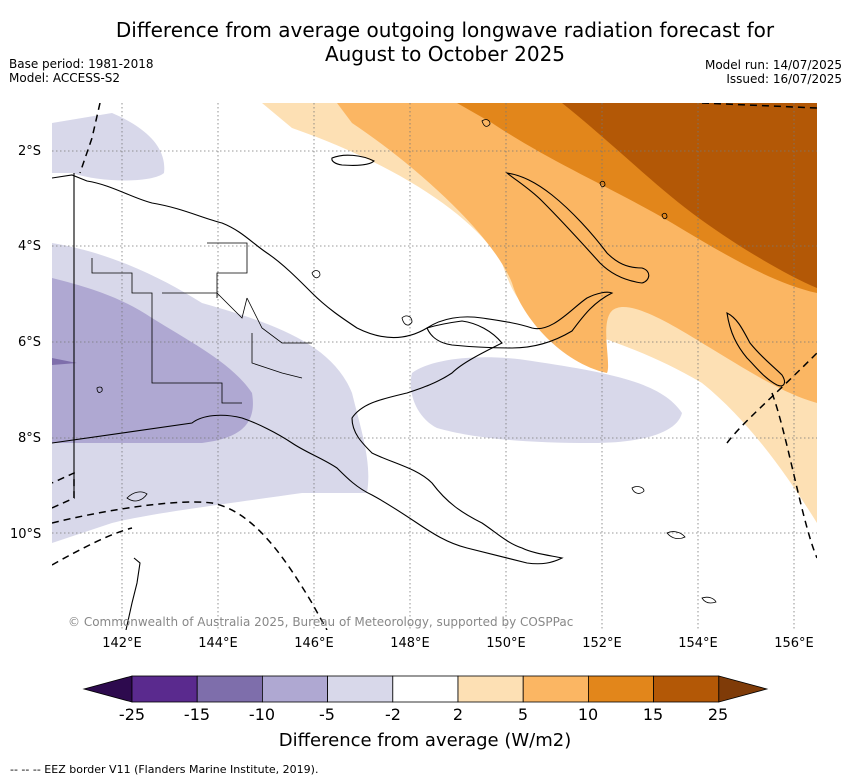 The height and width of the screenshot is (781, 850). Describe the element at coordinates (197, 714) in the screenshot. I see `cb-tick-1: -15` at that location.